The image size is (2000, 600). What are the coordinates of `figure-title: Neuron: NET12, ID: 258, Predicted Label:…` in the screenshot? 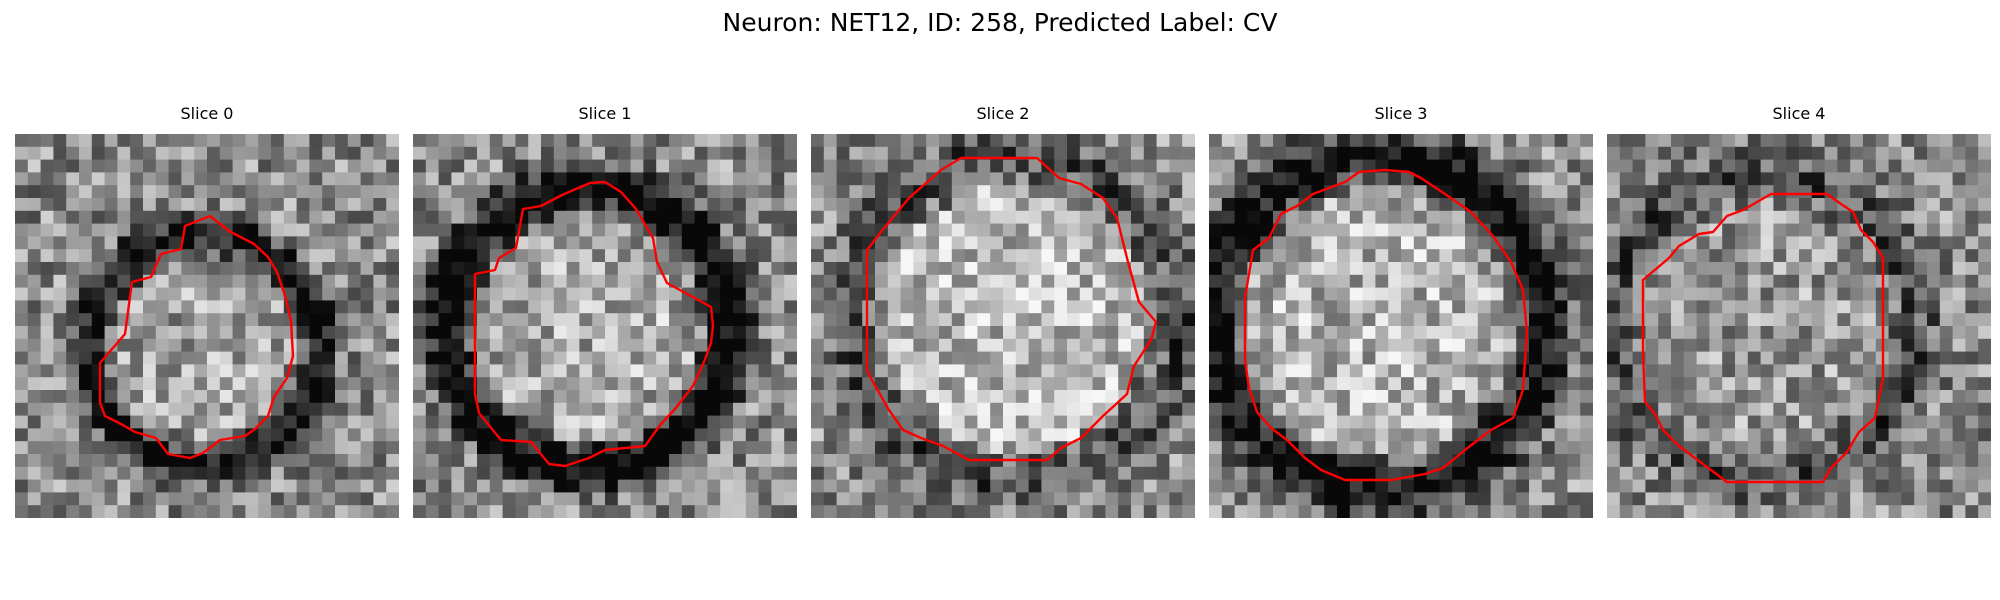 It's located at (1000, 22).